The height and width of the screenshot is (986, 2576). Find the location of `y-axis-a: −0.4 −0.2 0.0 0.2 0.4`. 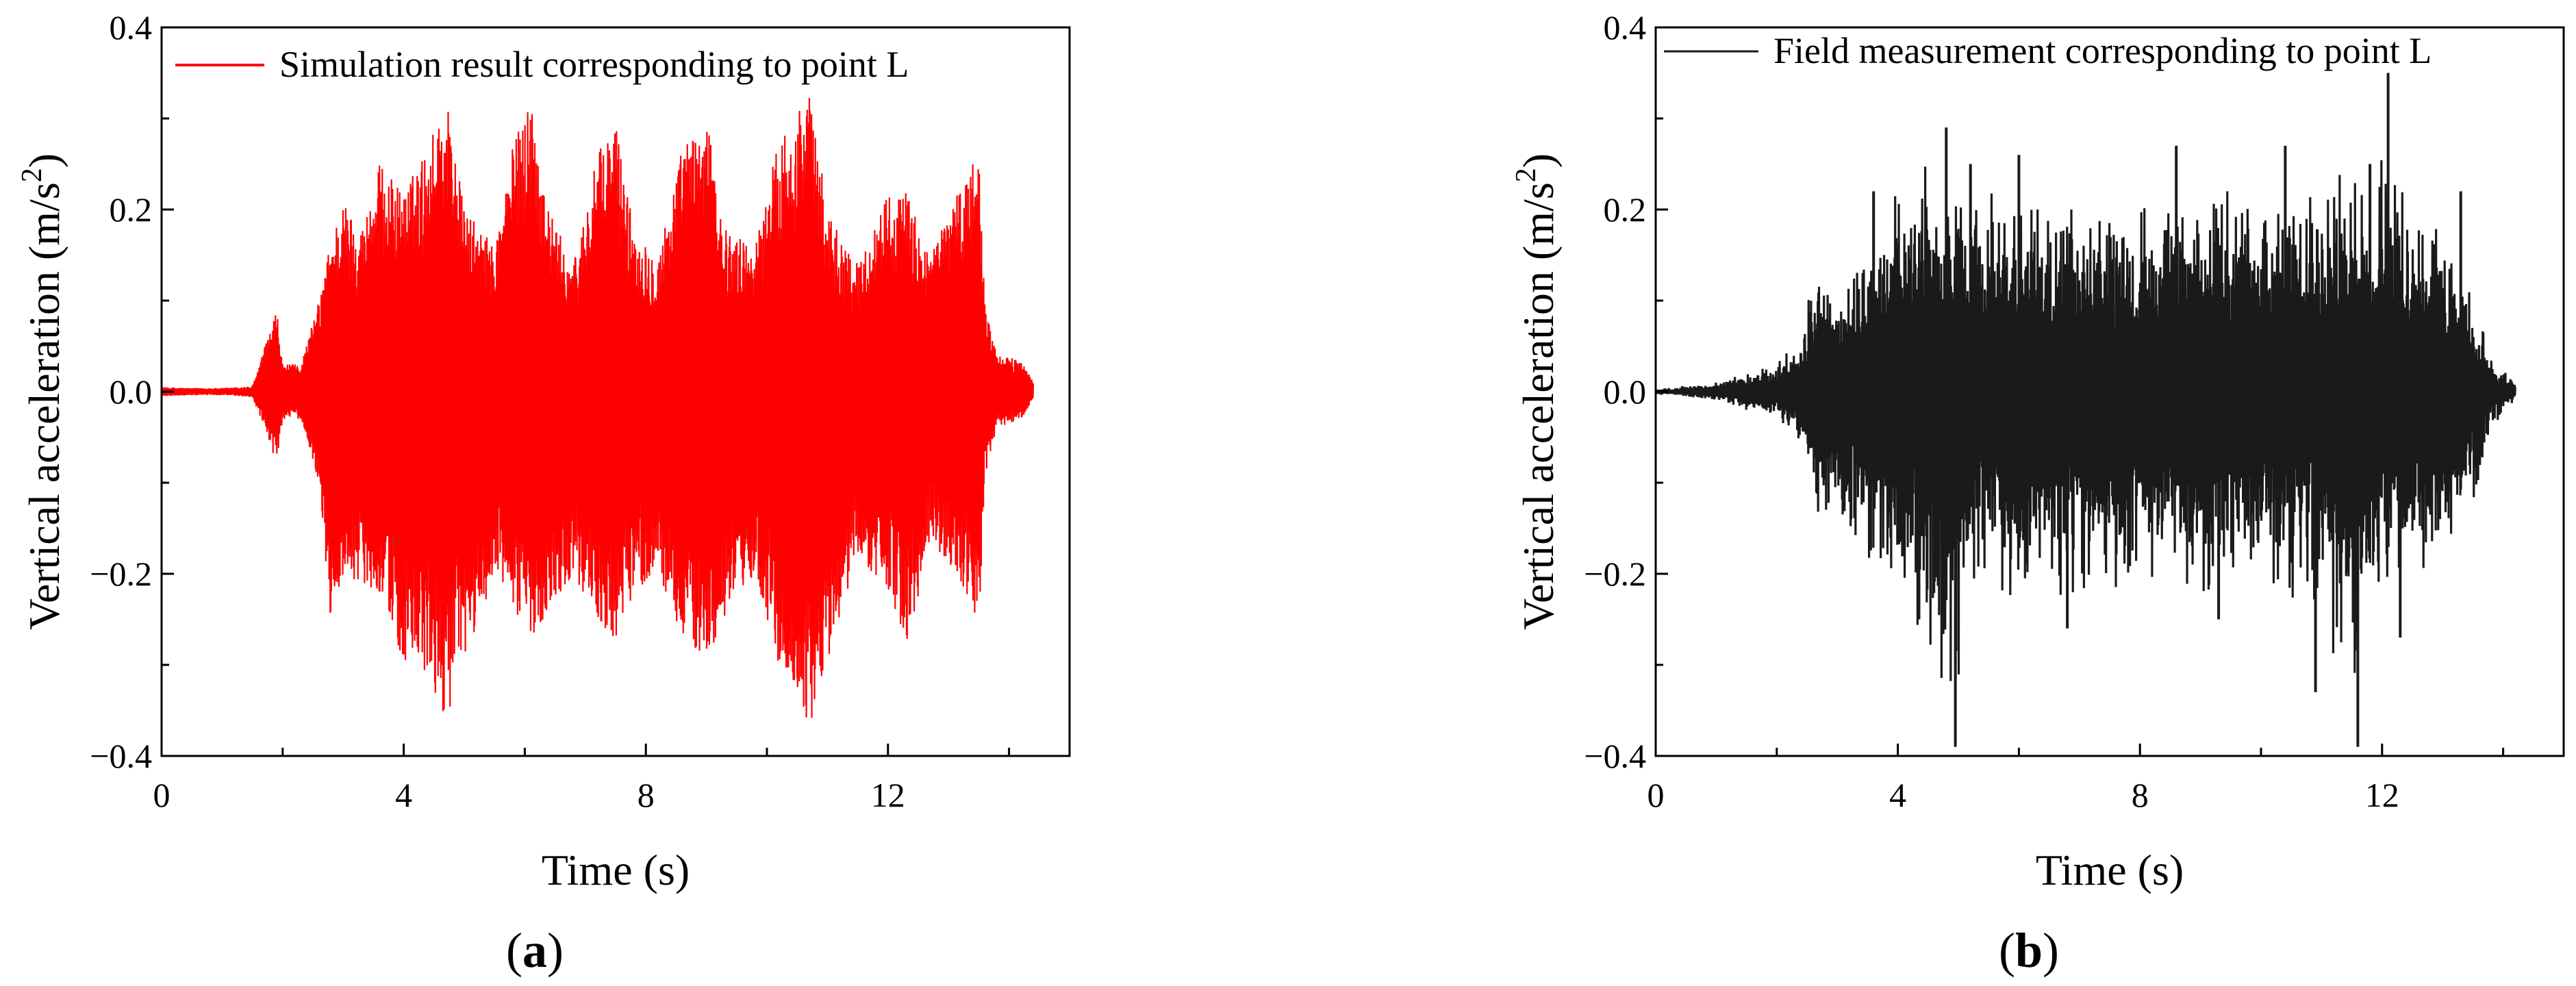

y-axis-a: −0.4 −0.2 0.0 0.2 0.4 is located at coordinates (132, 391).